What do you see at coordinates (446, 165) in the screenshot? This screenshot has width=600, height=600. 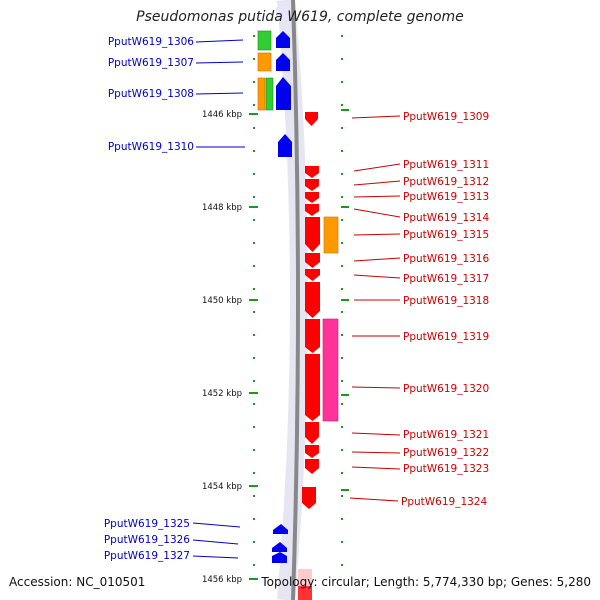 I see `gene-label-right: PputW619_1311` at bounding box center [446, 165].